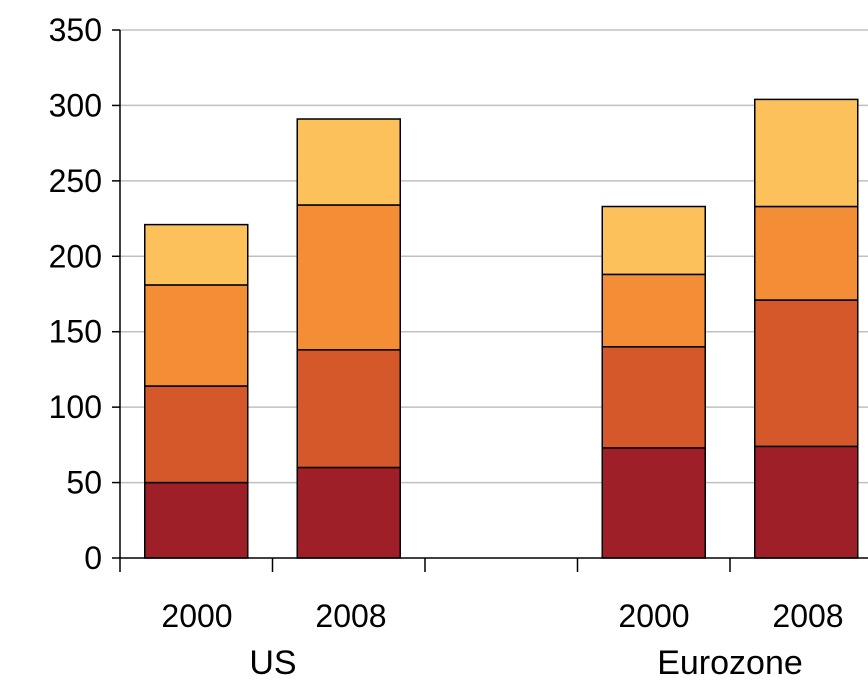 Image resolution: width=868 pixels, height=680 pixels. What do you see at coordinates (75, 256) in the screenshot?
I see `y-tick-label-200: 200` at bounding box center [75, 256].